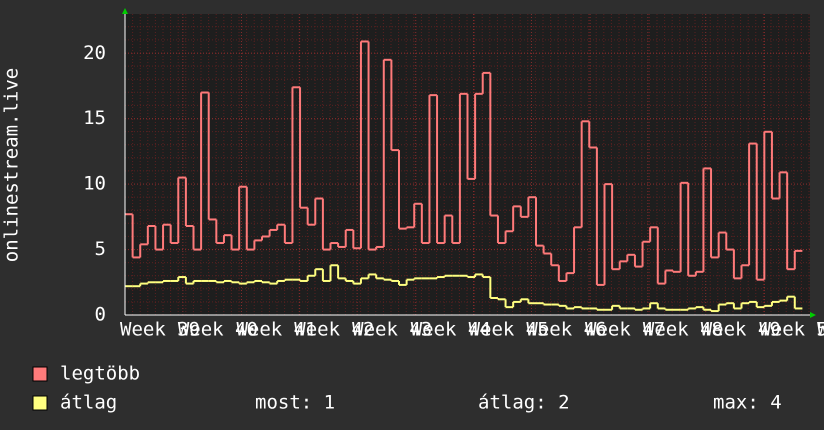  I want to click on x-tick-label: Week 42, so click(334, 330).